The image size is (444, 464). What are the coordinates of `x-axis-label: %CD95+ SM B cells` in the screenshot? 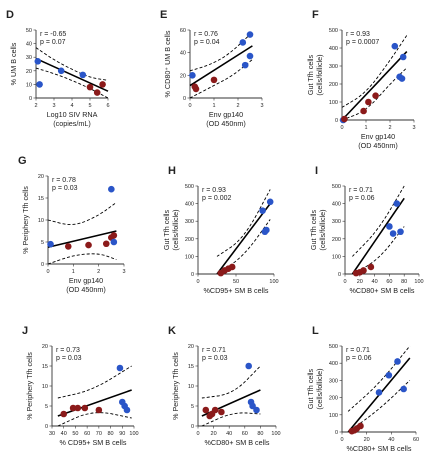 It's located at (236, 290).